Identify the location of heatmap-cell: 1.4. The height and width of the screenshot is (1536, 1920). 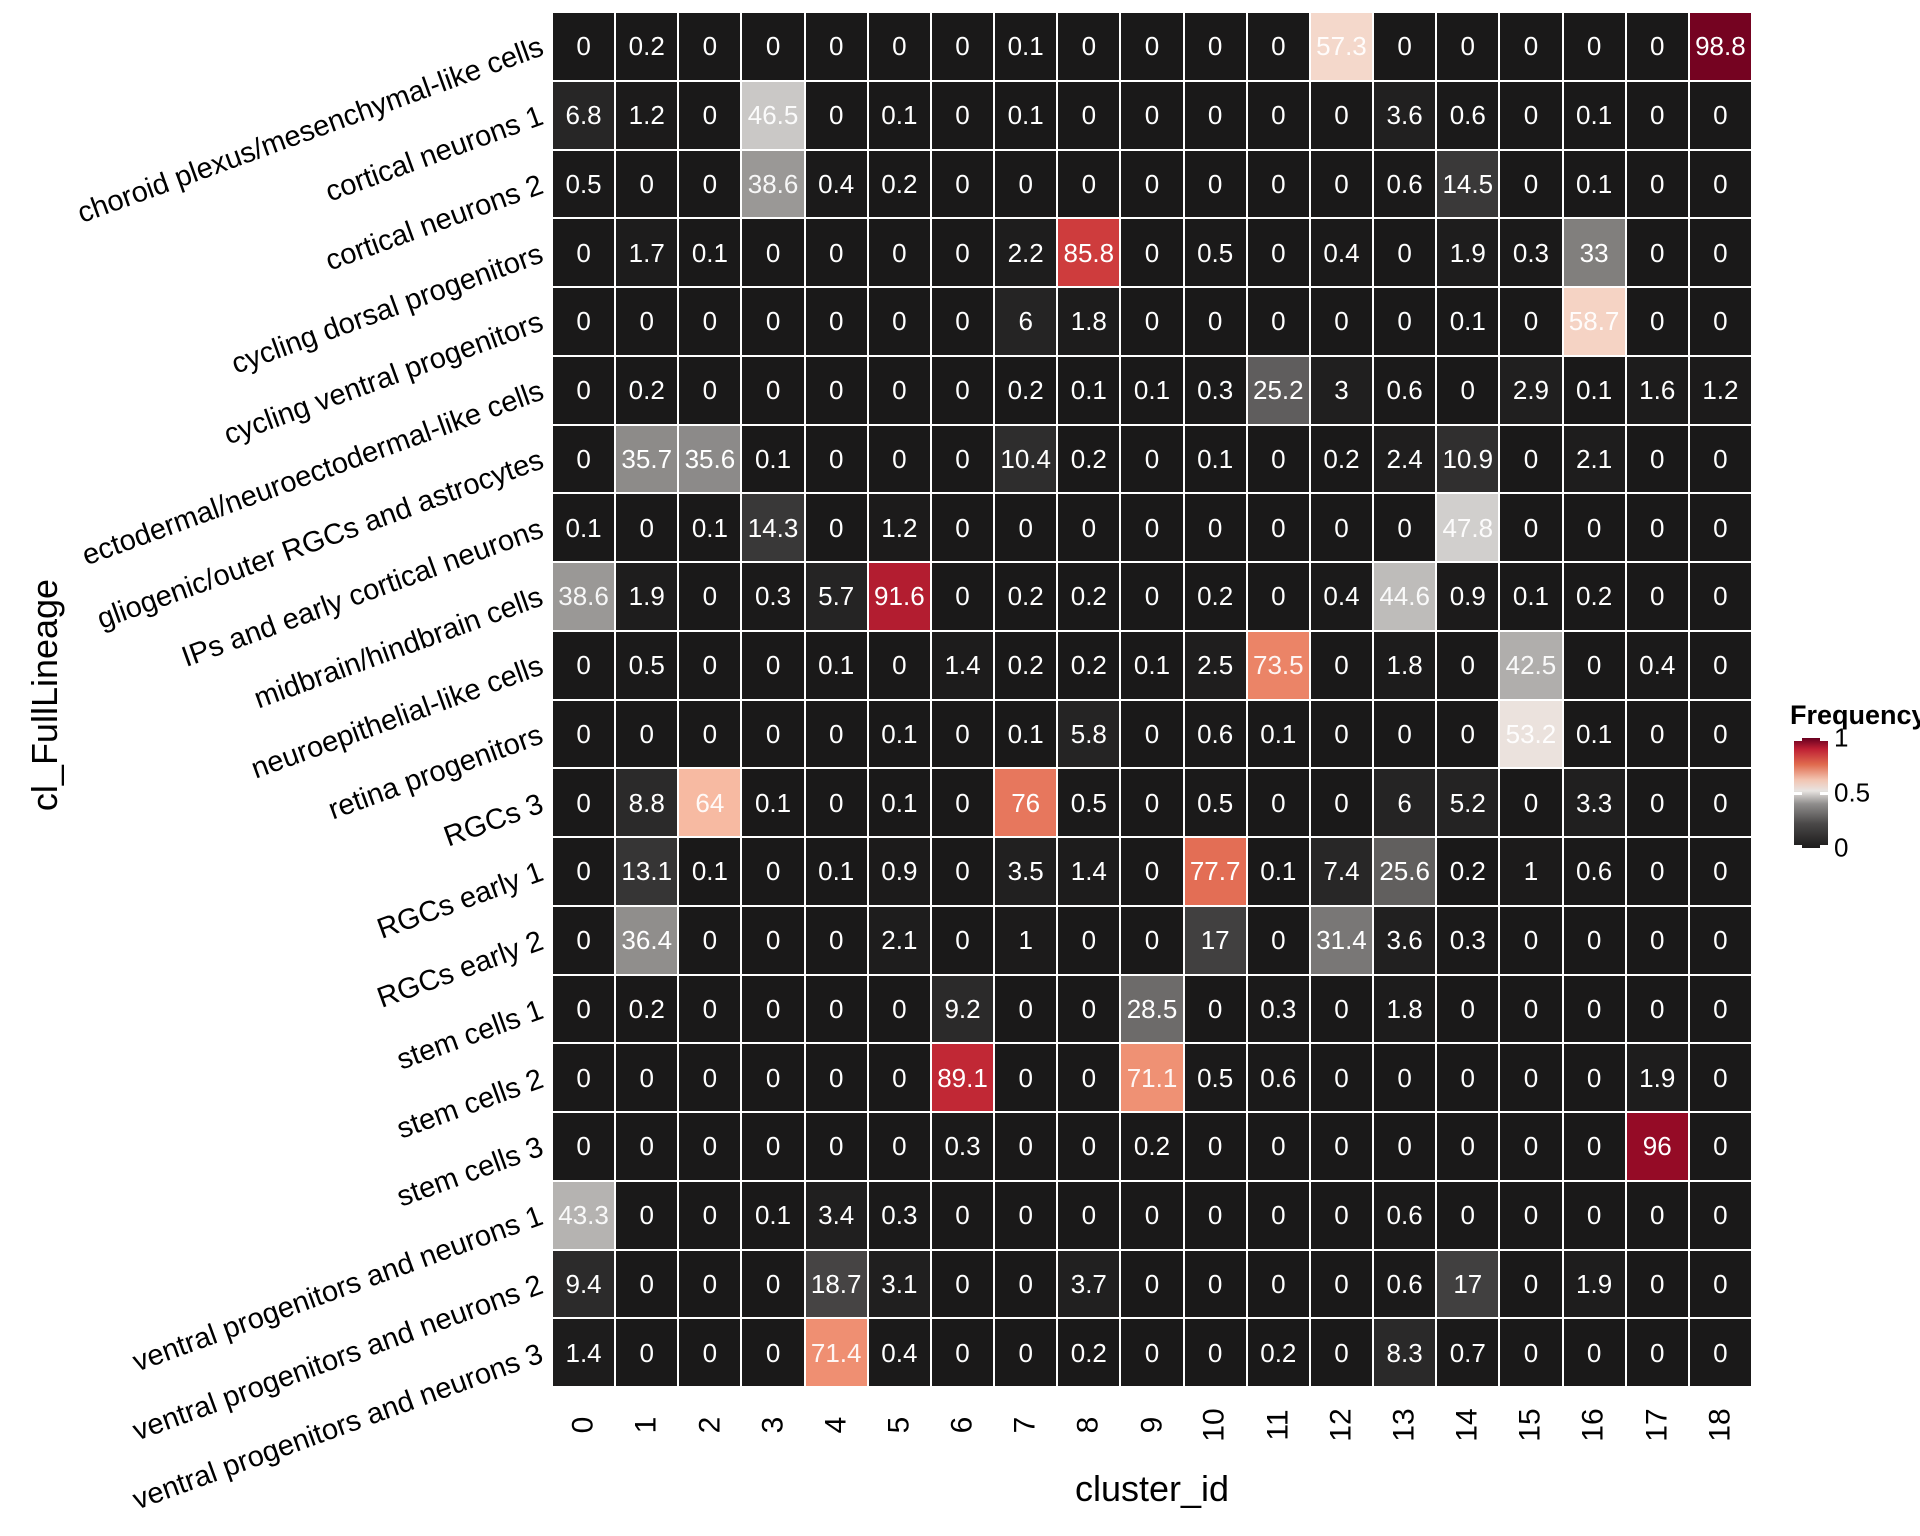
(1089, 871).